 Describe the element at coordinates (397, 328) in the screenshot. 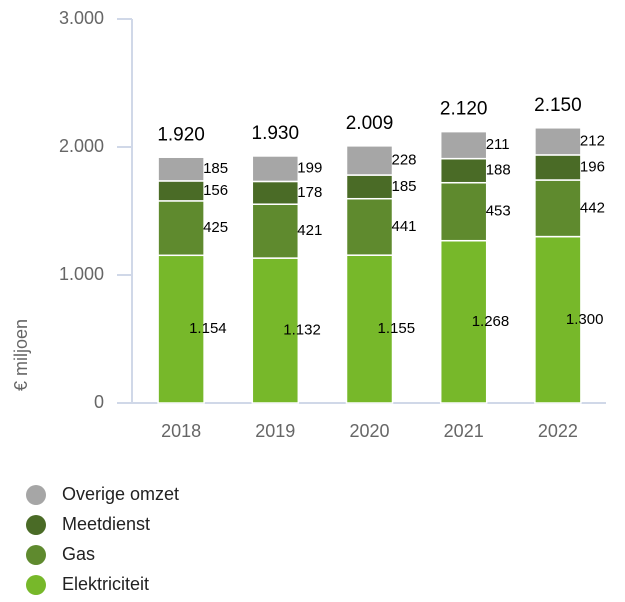

I see `value-label: 1.155` at that location.